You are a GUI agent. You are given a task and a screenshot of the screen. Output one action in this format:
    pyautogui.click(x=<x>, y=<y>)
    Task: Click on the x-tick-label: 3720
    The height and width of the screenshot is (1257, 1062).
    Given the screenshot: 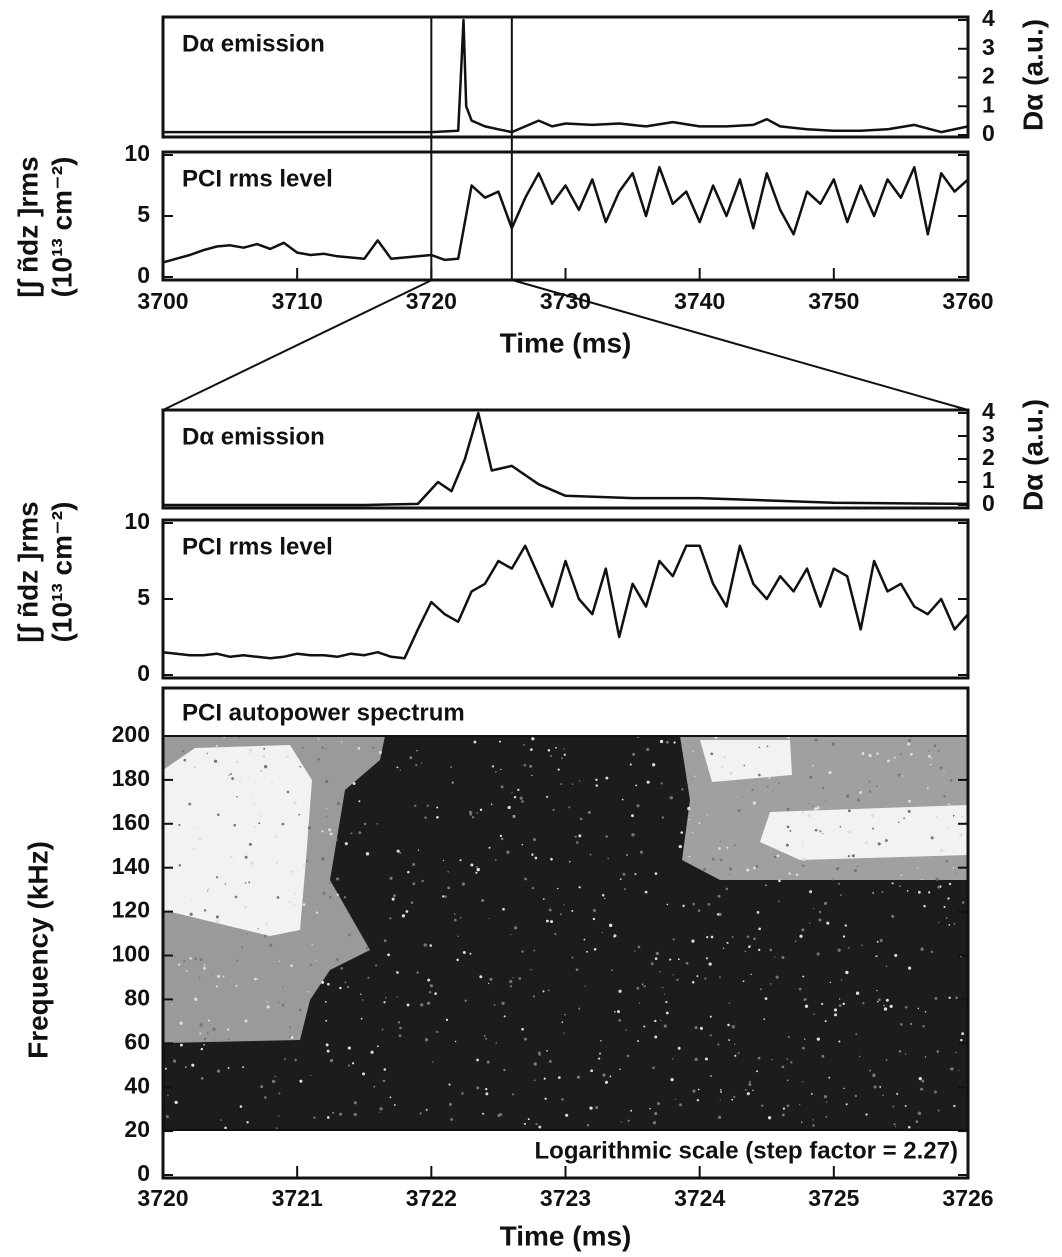 What is the action you would take?
    pyautogui.click(x=431, y=301)
    